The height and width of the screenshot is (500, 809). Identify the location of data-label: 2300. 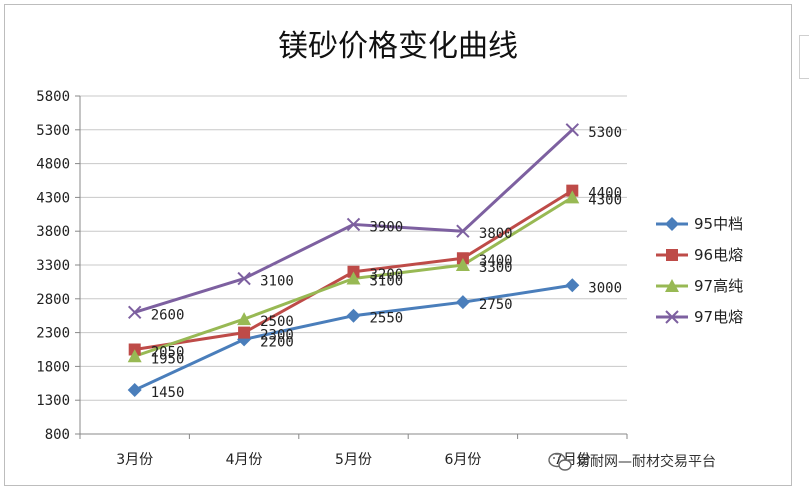
(277, 336).